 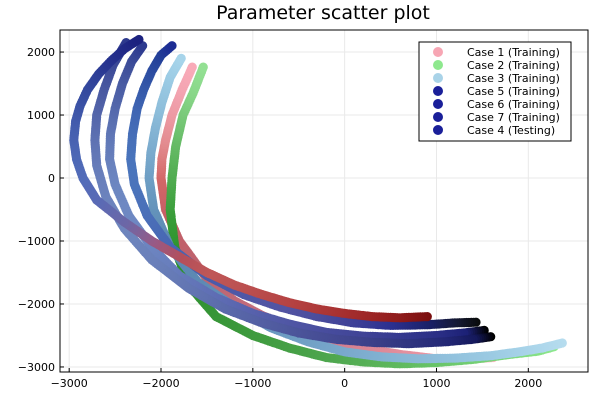 What do you see at coordinates (513, 104) in the screenshot?
I see `legend-entry-label: Case 6 (Training)` at bounding box center [513, 104].